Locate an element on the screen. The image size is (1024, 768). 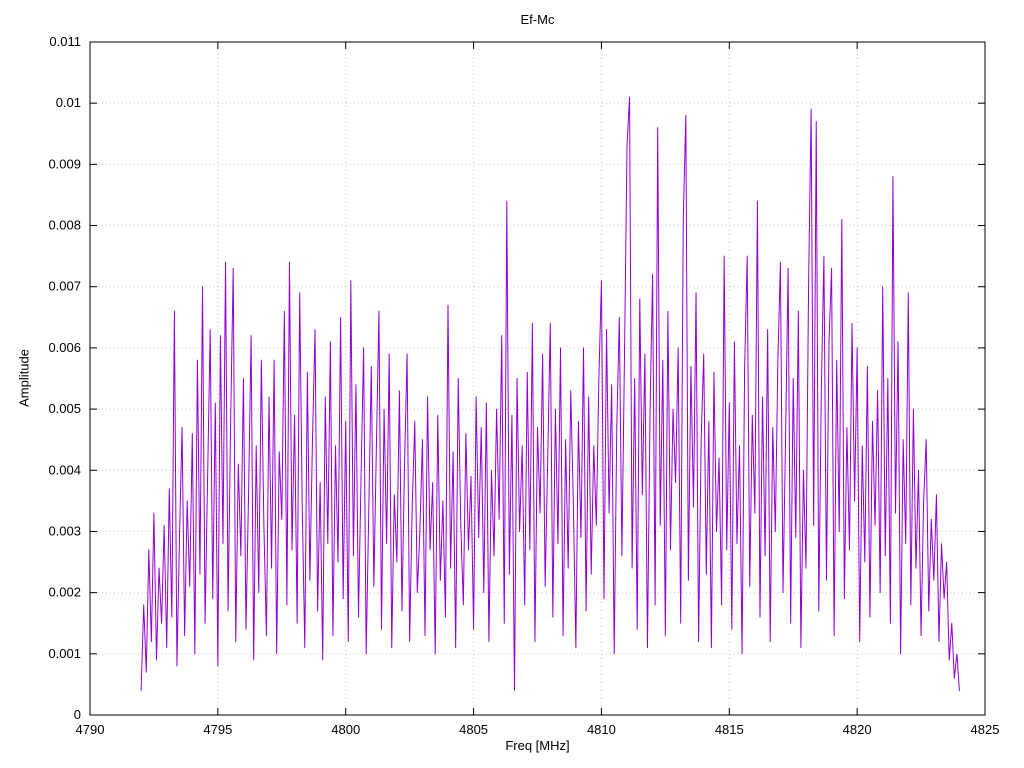
y-tick-label: 0.002 is located at coordinates (64, 592).